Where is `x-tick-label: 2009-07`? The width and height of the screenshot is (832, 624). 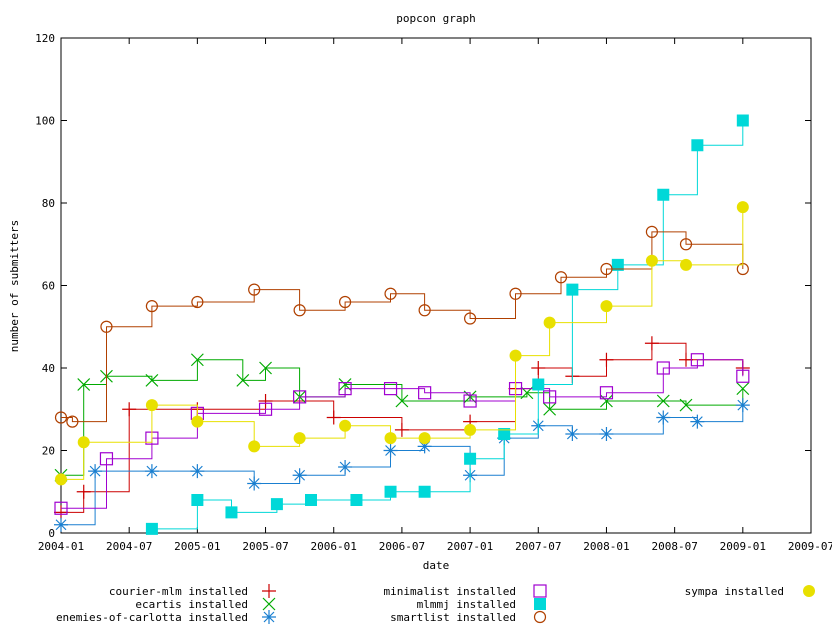
x-tick-label: 2009-07 is located at coordinates (810, 546).